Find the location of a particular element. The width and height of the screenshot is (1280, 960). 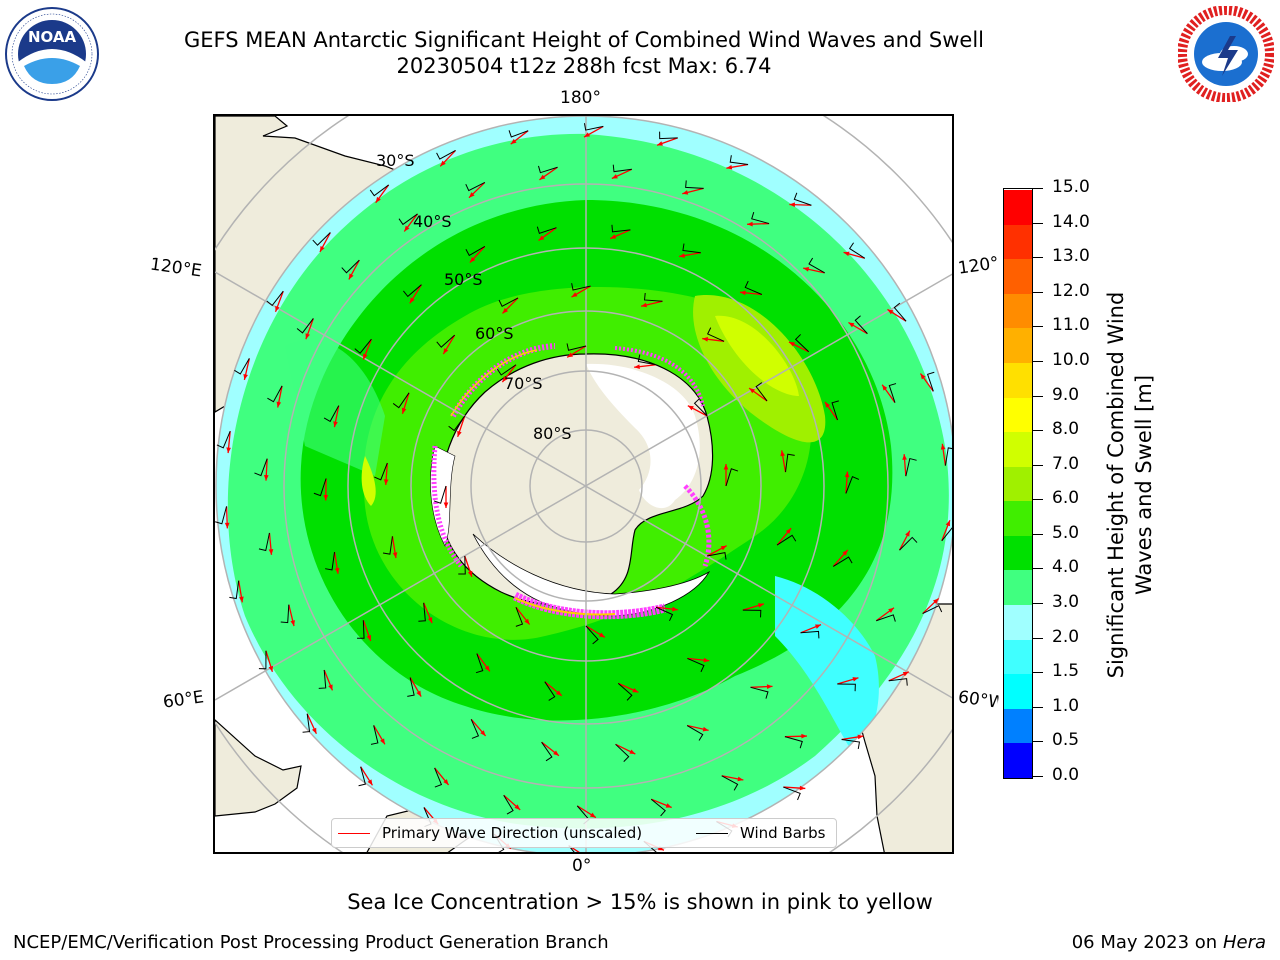

colorbar is located at coordinates (1018, 483).